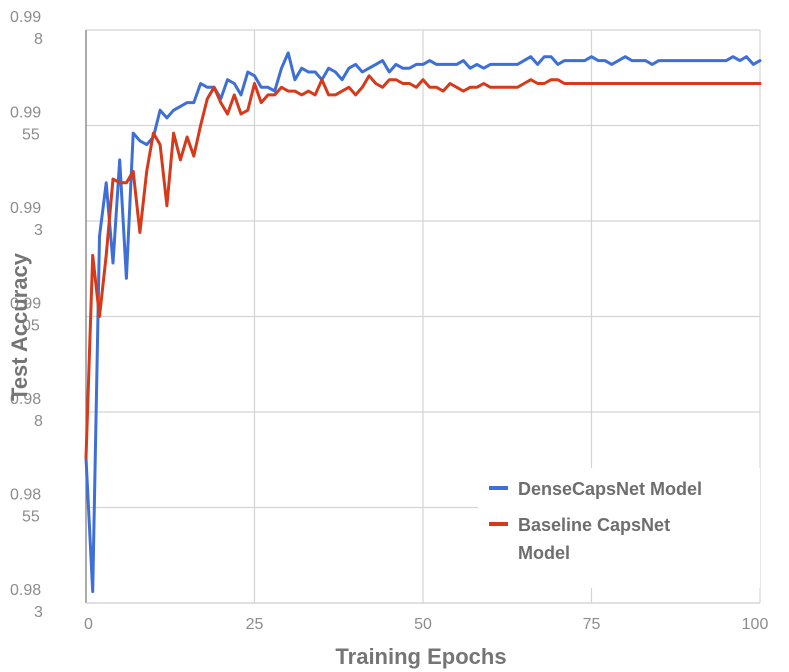 Image resolution: width=789 pixels, height=672 pixels. I want to click on legend-label: DenseCapsNet Model, so click(610, 489).